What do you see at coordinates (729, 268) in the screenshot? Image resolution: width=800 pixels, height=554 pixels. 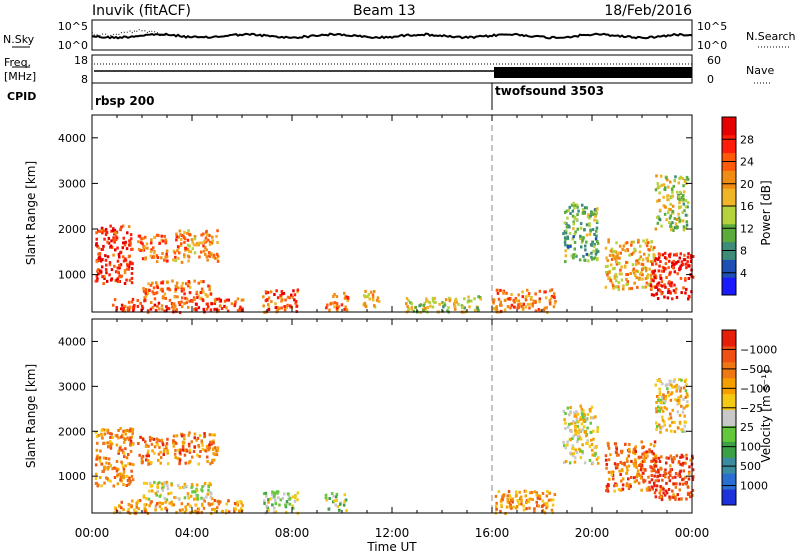 I see `colorbar-segment` at bounding box center [729, 268].